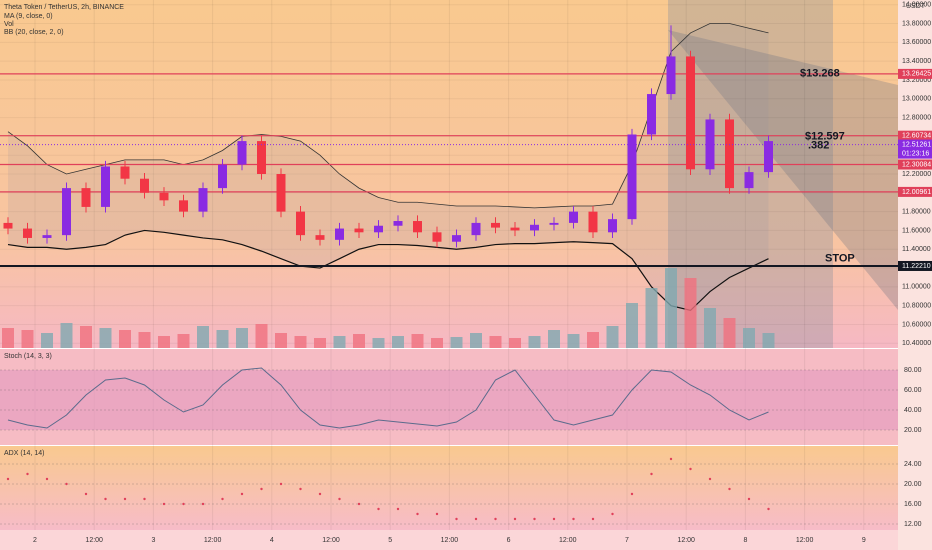 This screenshot has width=932, height=550. Describe the element at coordinates (913, 504) in the screenshot. I see `y-tick-label: 16.00` at that location.